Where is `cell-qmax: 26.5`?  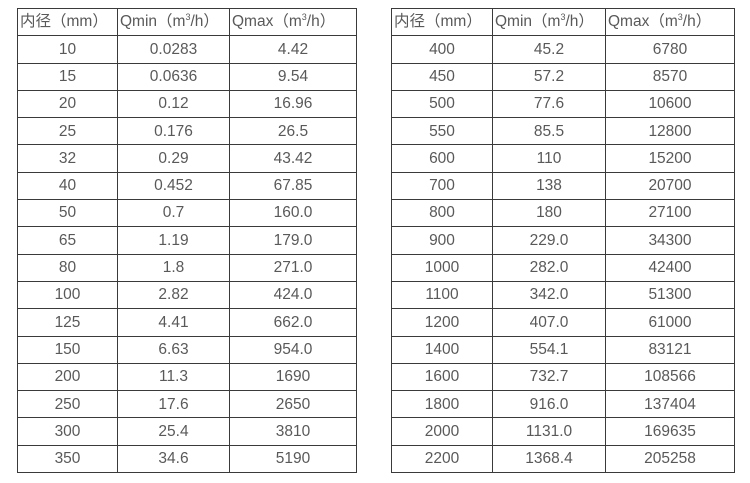 cell-qmax: 26.5 is located at coordinates (293, 131).